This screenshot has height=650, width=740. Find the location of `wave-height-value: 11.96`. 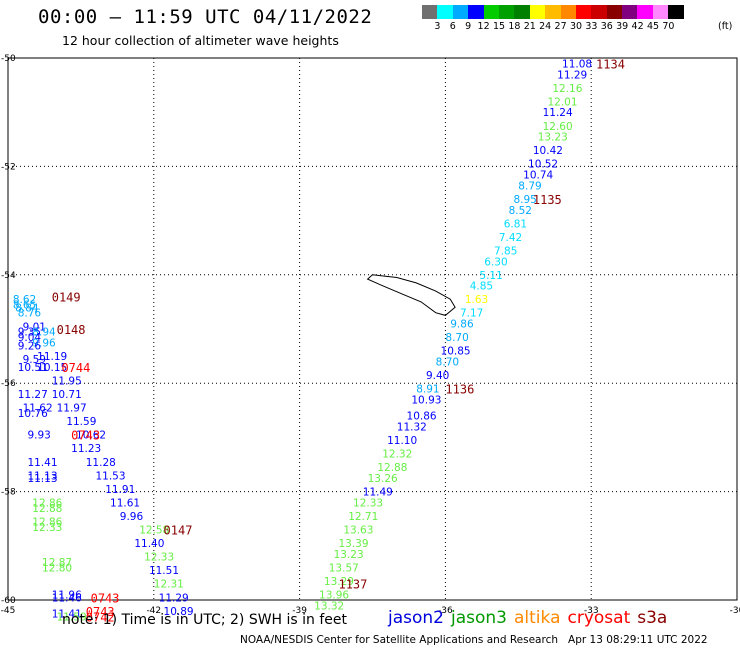

wave-height-value: 11.96 is located at coordinates (67, 596).